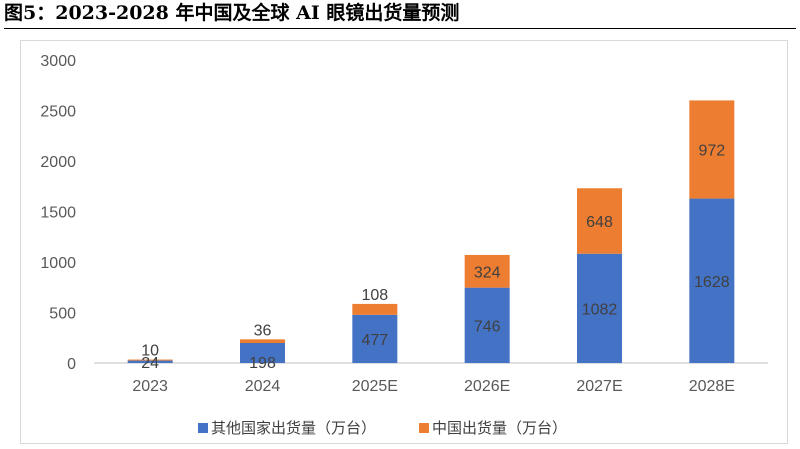  I want to click on data-label-china-2024: 36, so click(263, 330).